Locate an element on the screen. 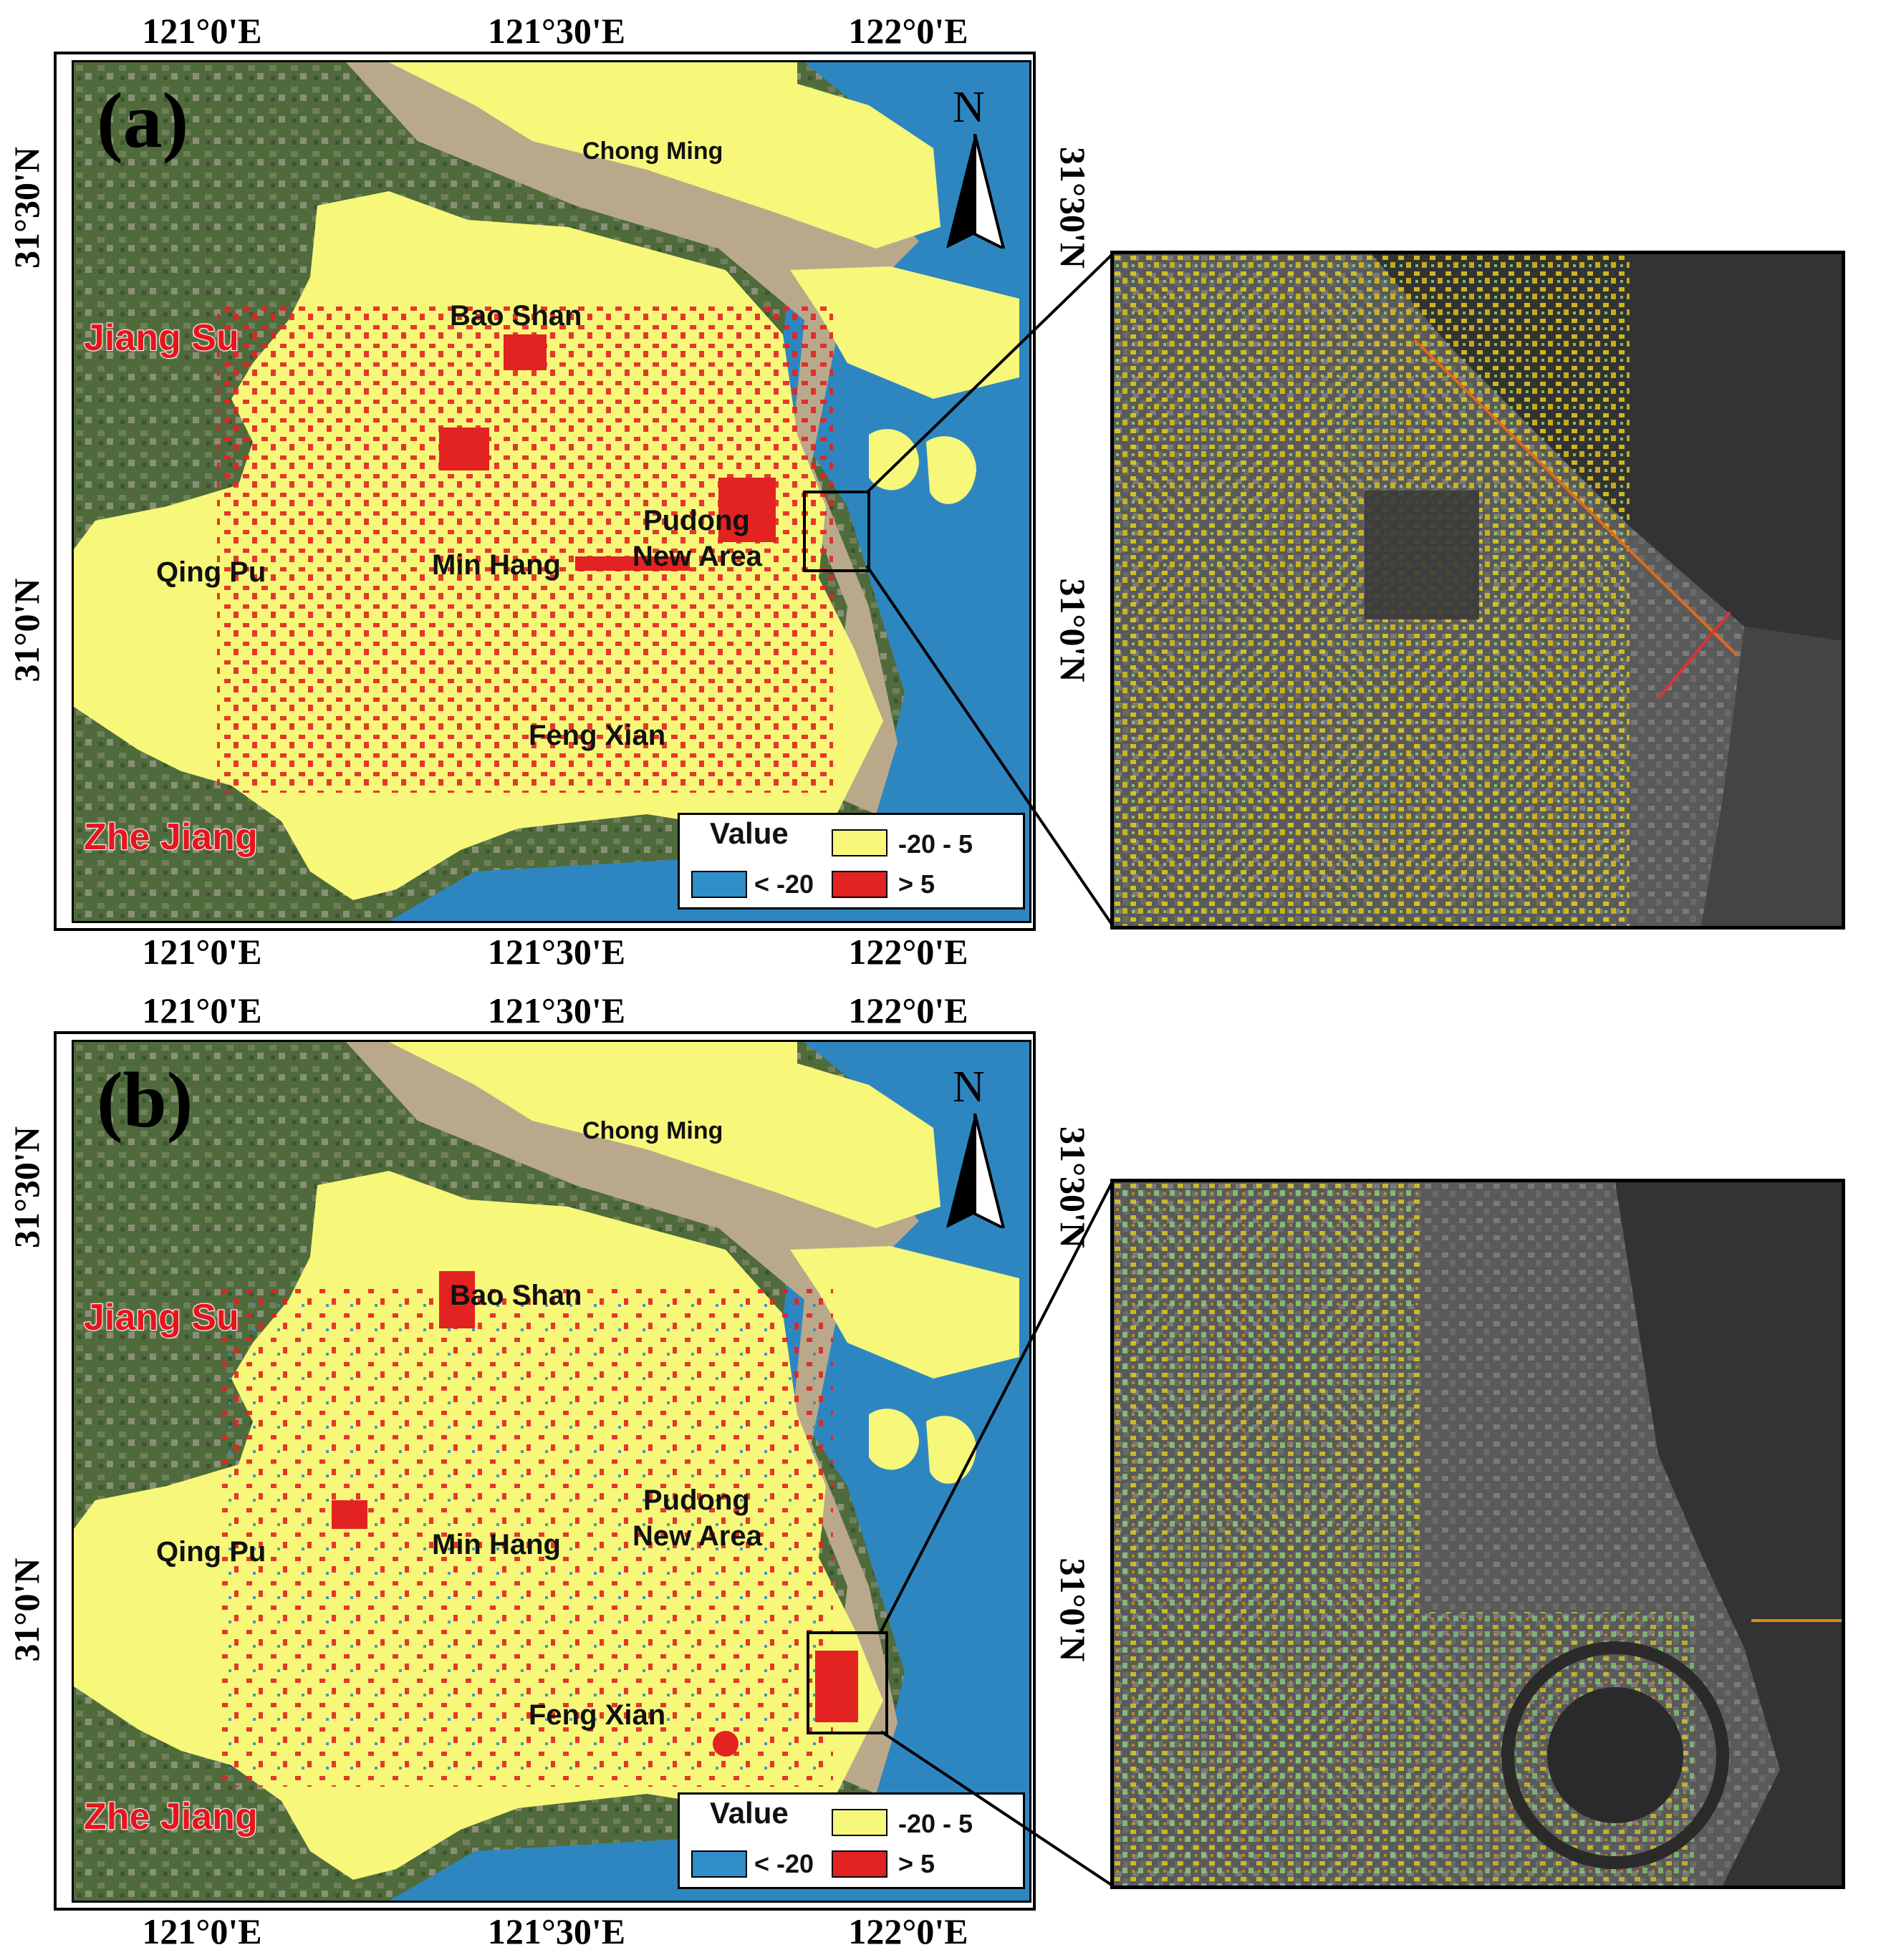  zoom-inset-a is located at coordinates (1477, 590).